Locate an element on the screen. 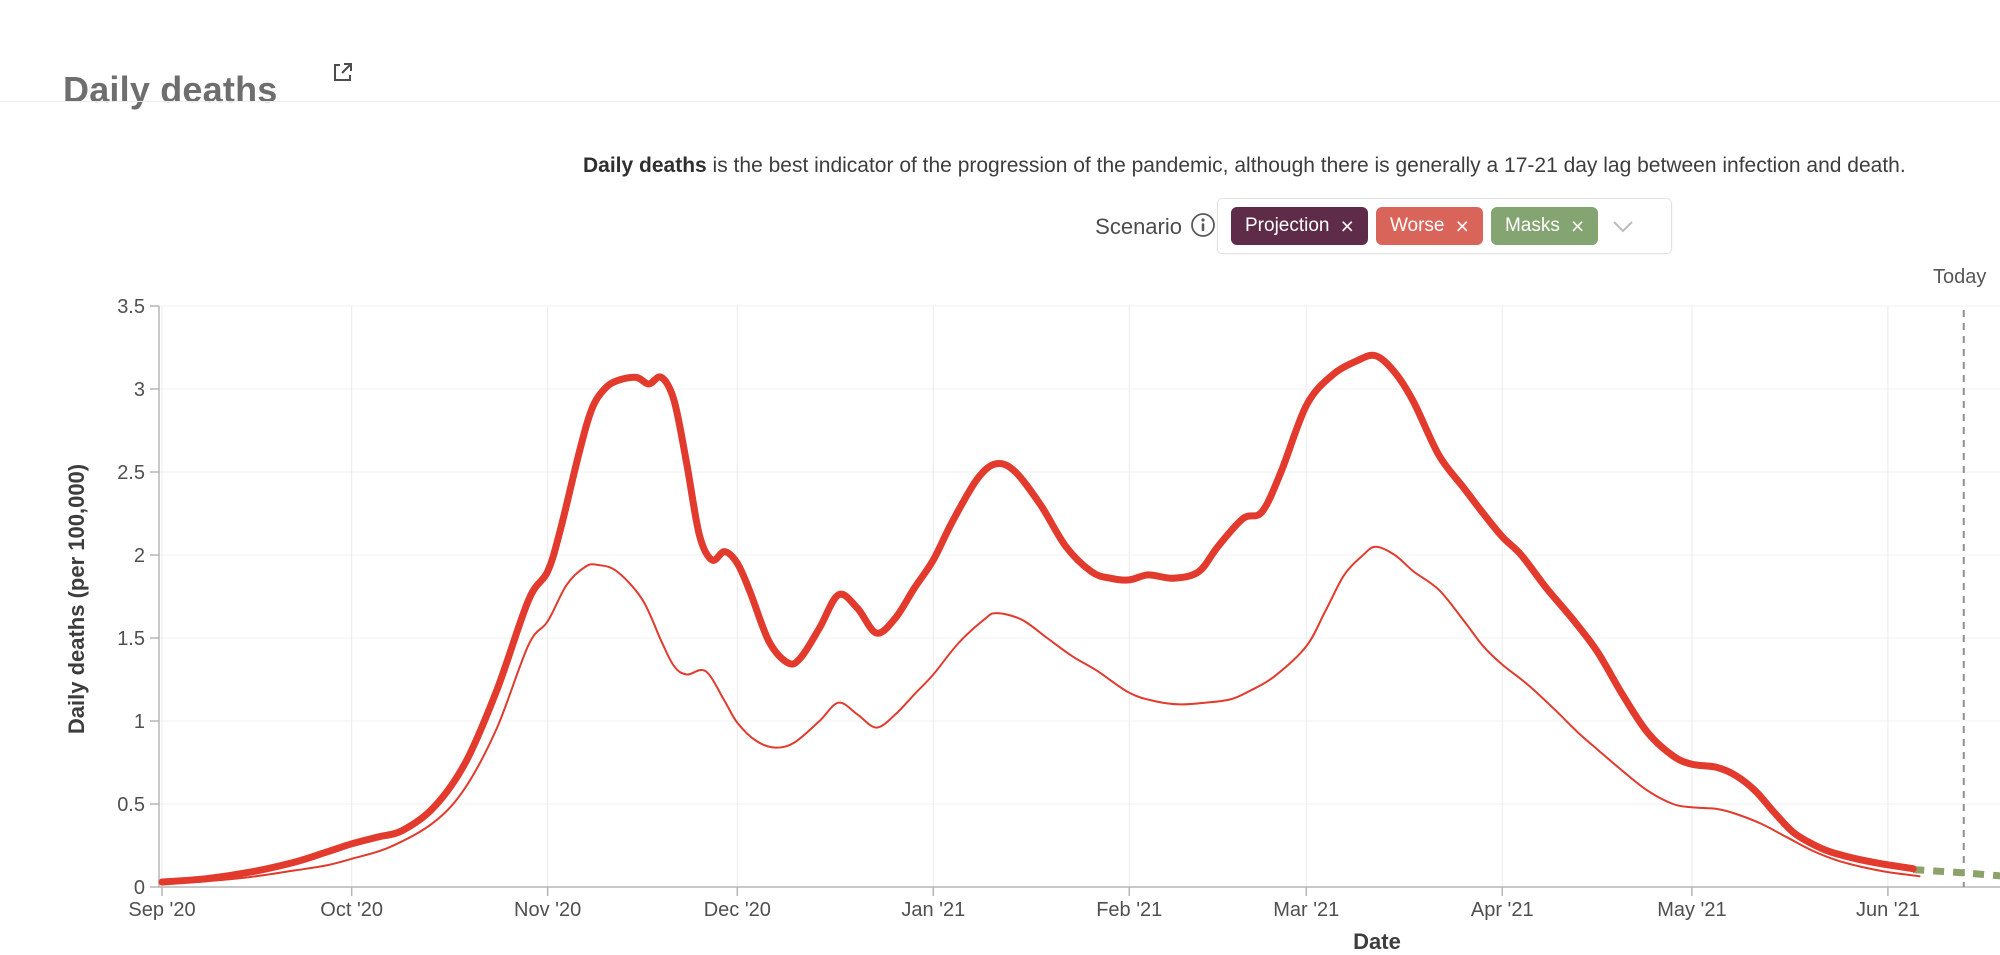 The image size is (2000, 955). y-tick-label: 0 is located at coordinates (139, 888).